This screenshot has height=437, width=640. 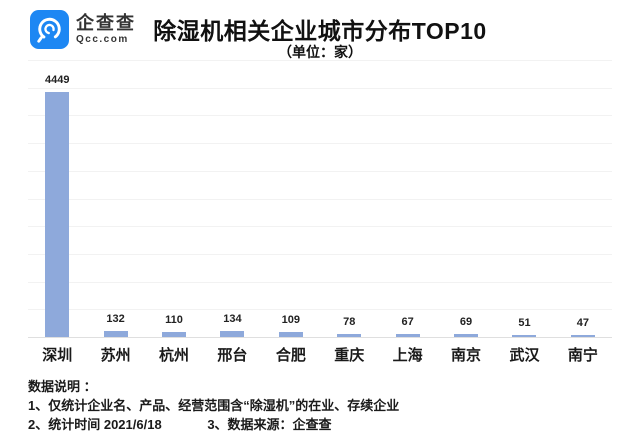 I want to click on note-line-2: 2、统计时间 2021/6/18 3、数据来源：企查查, so click(x=213, y=424).